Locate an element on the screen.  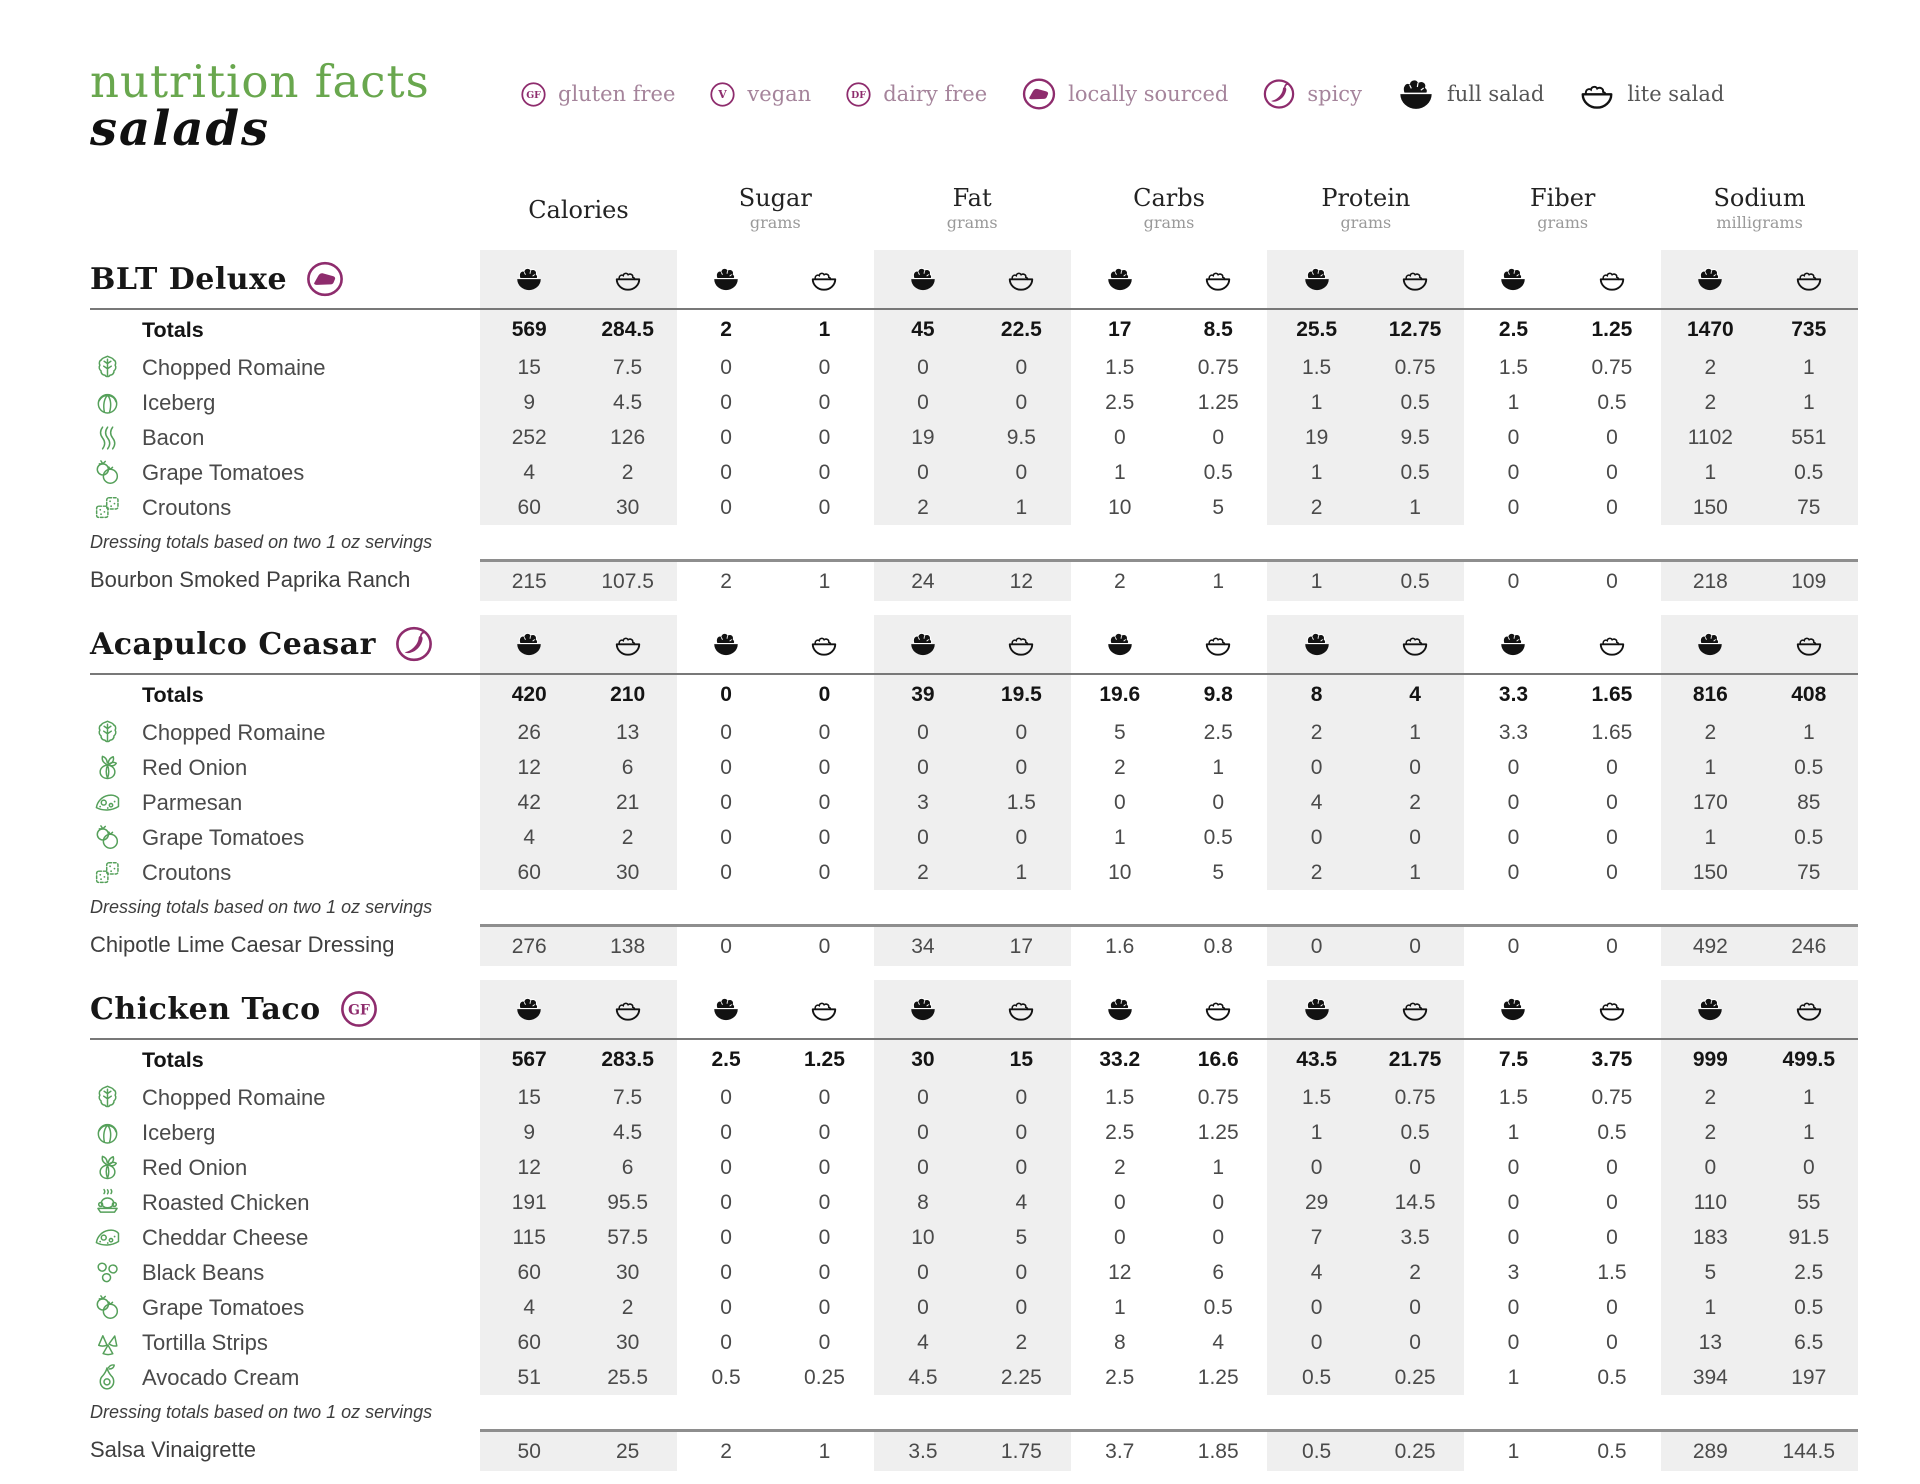
totals-value-cell: 0 is located at coordinates (824, 694).